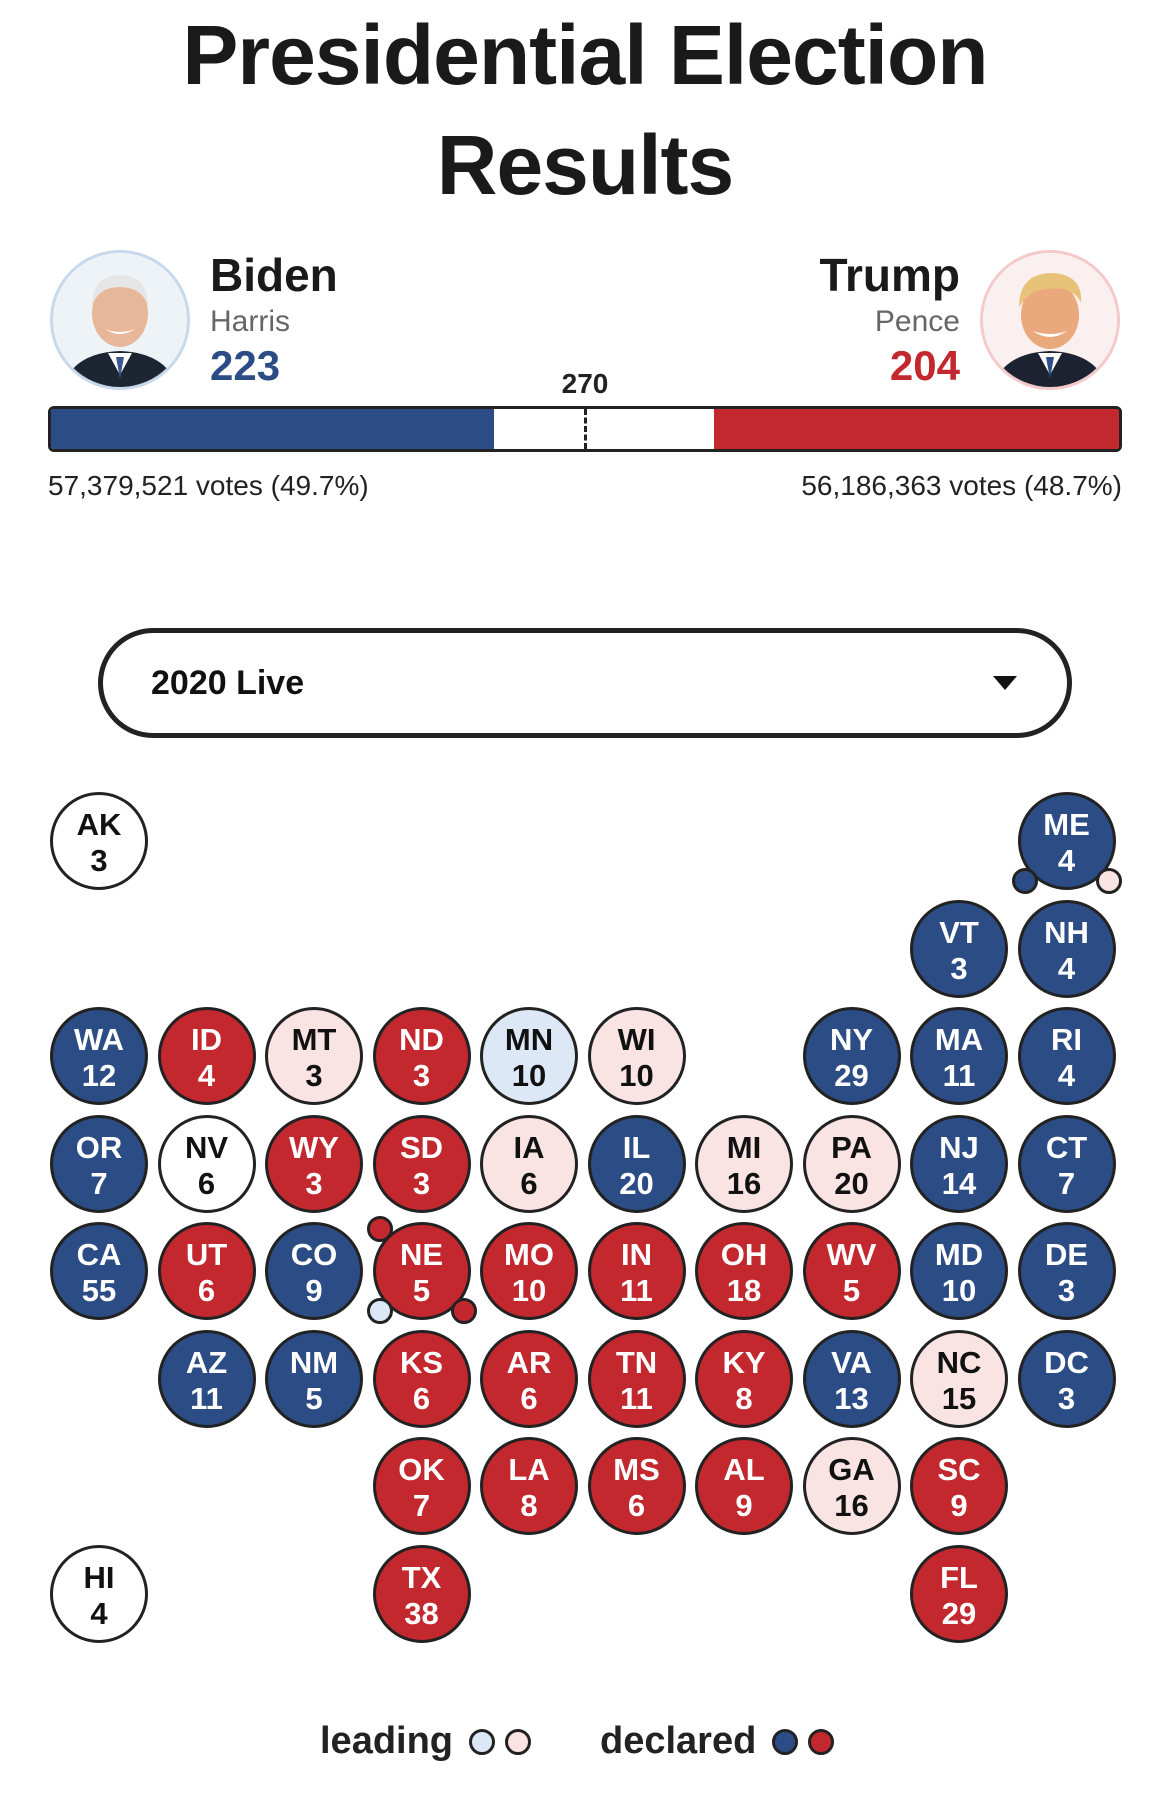  I want to click on dropdown-selected-value: 2020 Live, so click(228, 683).